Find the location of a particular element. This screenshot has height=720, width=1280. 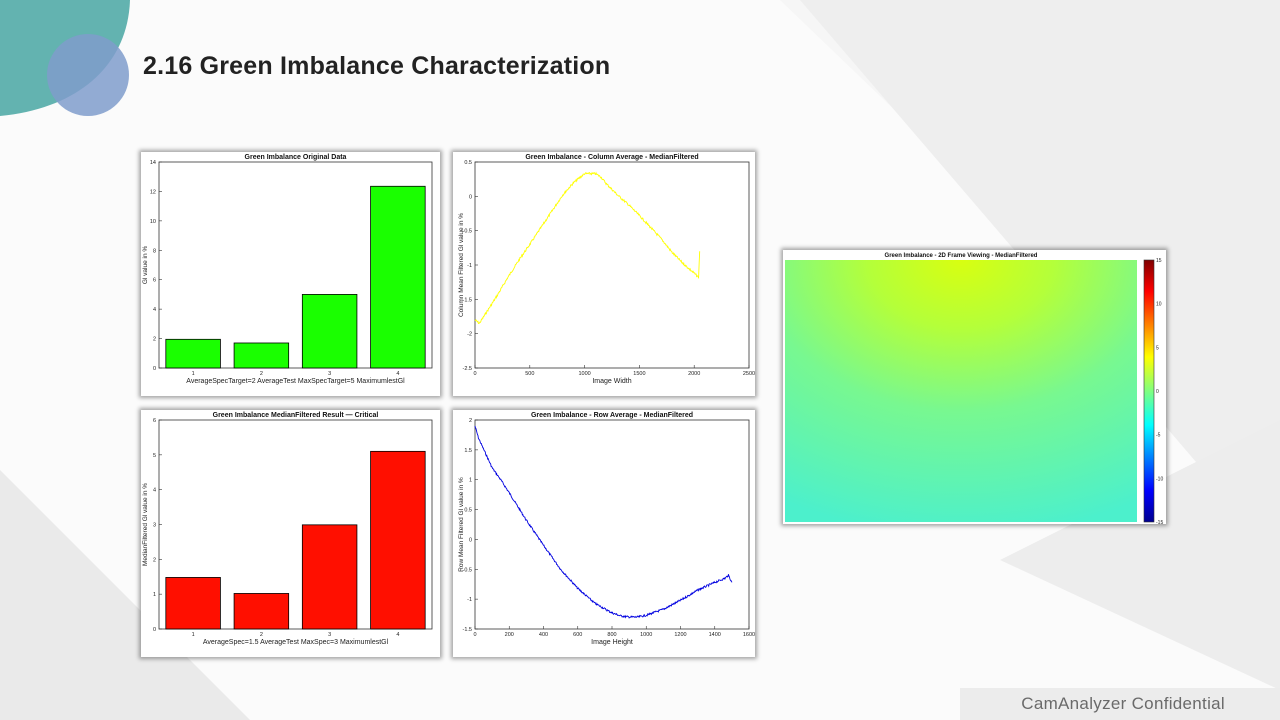

y-axis-label: Row Mean Filtered Gl value in % is located at coordinates (461, 524).